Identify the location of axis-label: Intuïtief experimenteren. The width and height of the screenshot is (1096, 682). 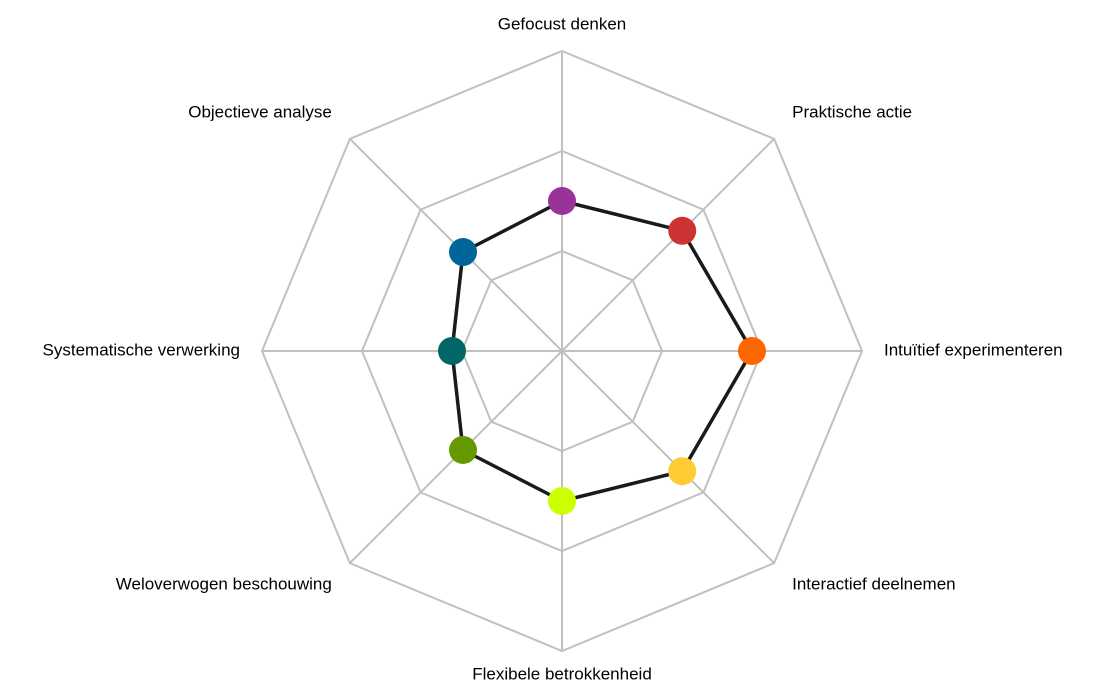
(973, 349).